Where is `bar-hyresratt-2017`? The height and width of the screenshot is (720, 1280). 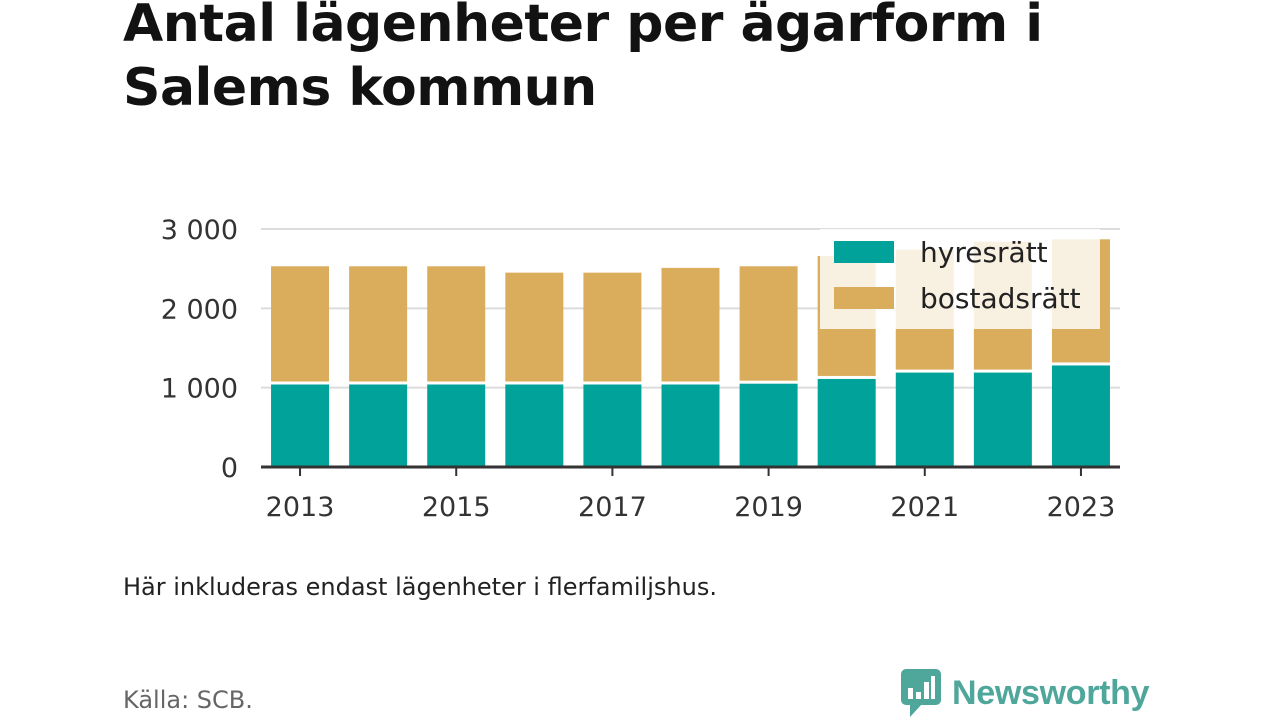 bar-hyresratt-2017 is located at coordinates (612, 425).